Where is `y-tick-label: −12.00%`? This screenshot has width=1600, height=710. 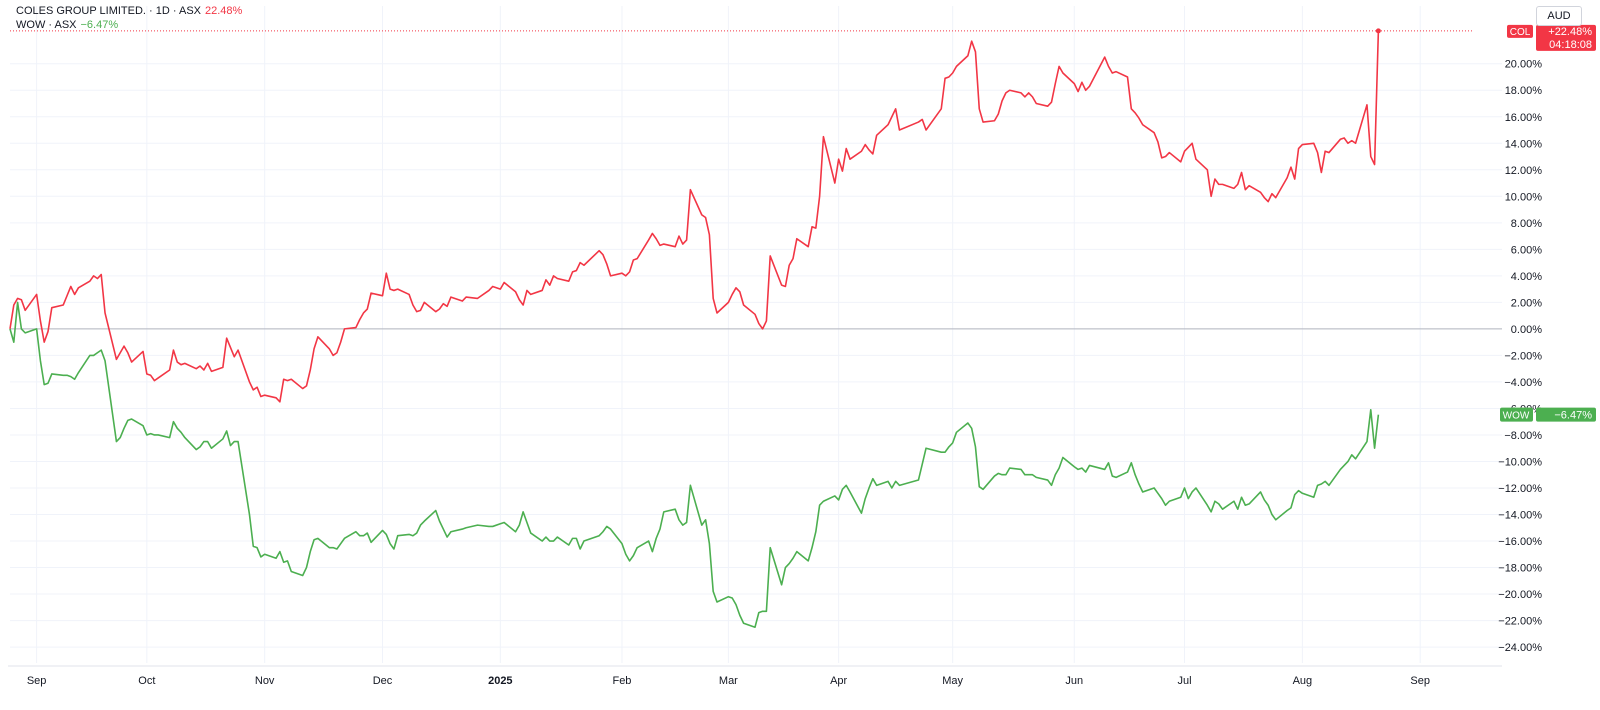 y-tick-label: −12.00% is located at coordinates (1520, 489).